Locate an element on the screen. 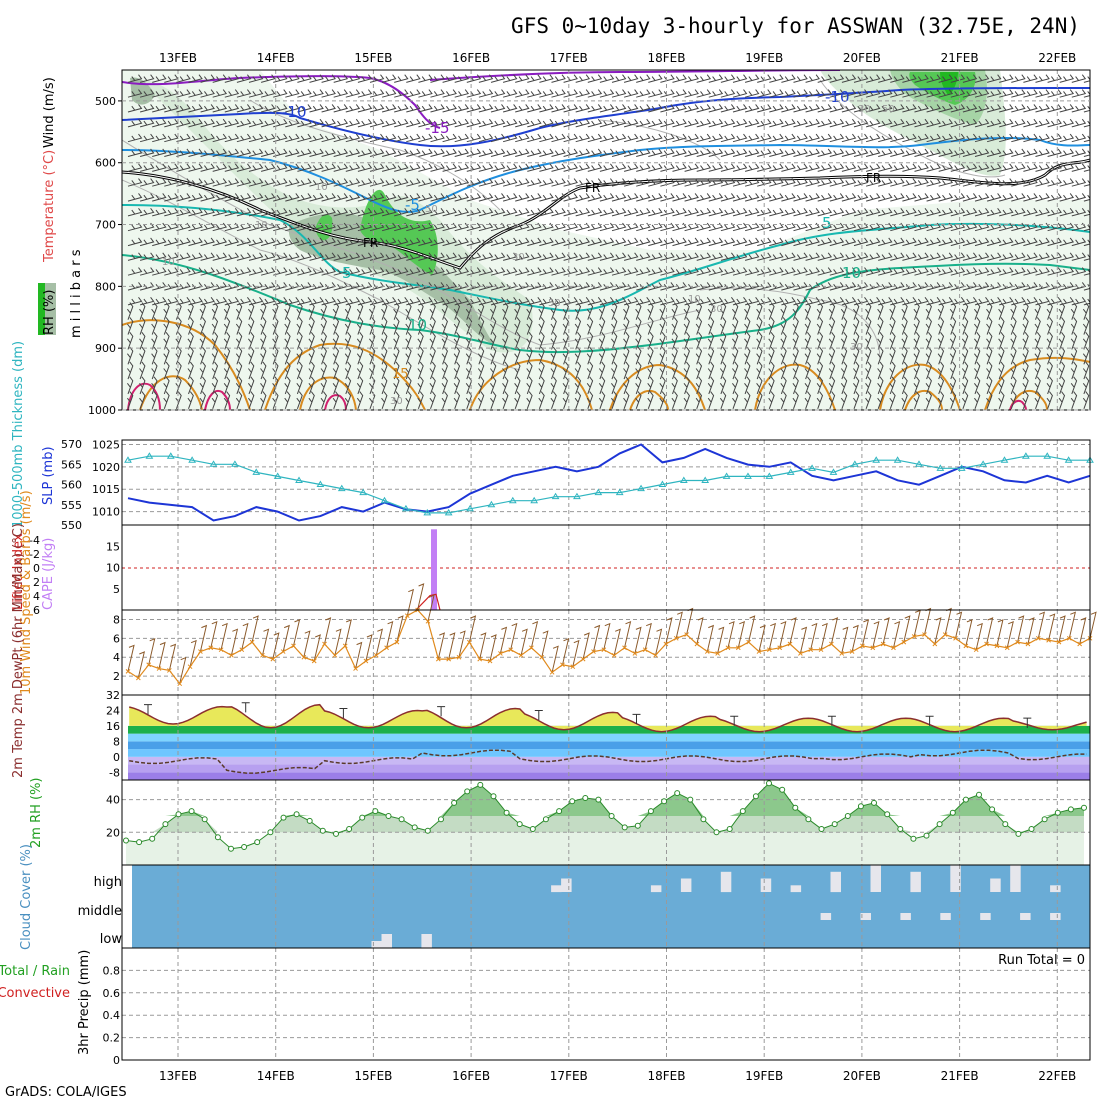  temp-tick-label: 0 is located at coordinates (116, 757).